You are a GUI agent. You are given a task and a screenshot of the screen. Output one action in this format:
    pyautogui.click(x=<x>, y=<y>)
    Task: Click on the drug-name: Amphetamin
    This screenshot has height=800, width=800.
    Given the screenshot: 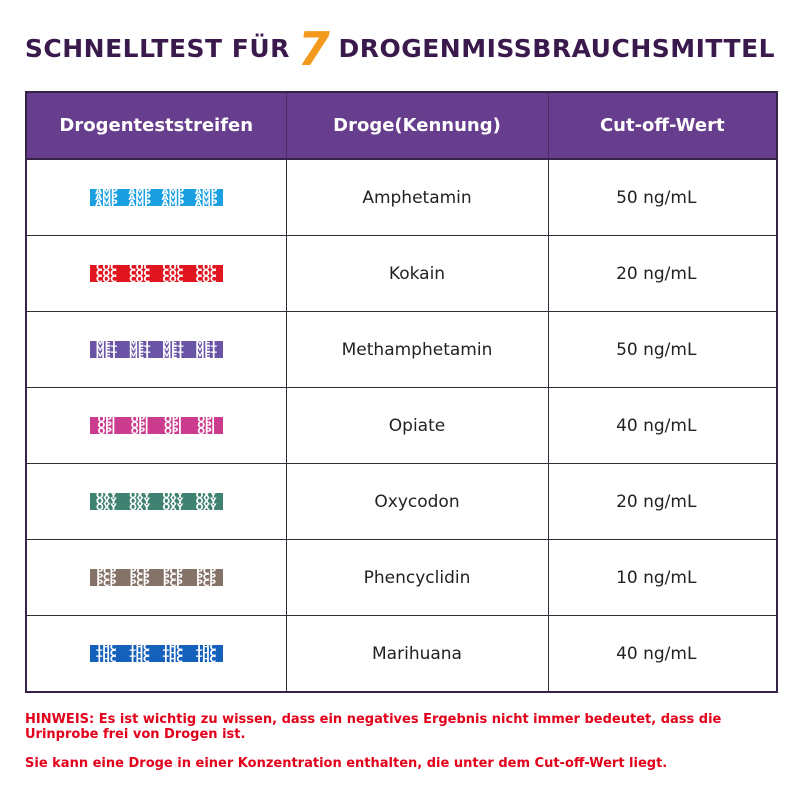 What is the action you would take?
    pyautogui.click(x=417, y=197)
    